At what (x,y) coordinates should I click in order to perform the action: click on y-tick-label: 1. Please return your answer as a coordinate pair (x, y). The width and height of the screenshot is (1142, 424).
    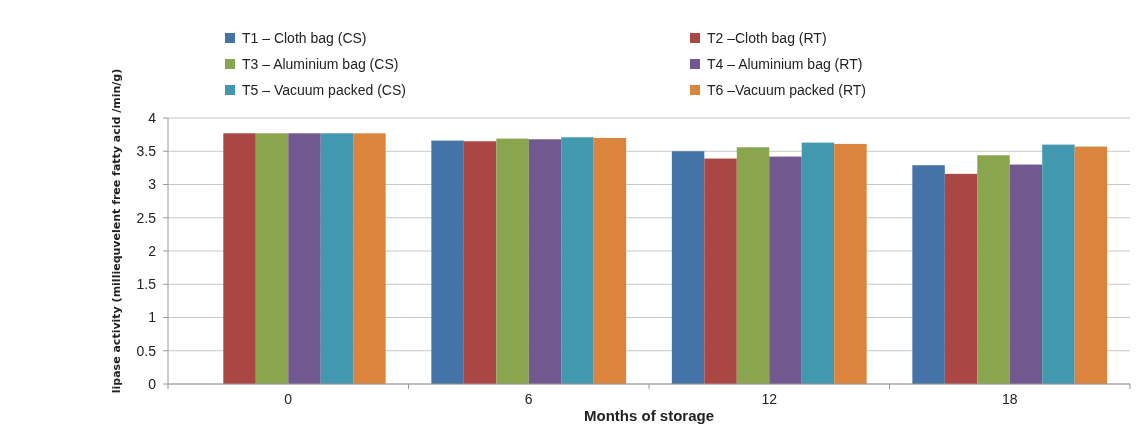
    Looking at the image, I should click on (152, 317).